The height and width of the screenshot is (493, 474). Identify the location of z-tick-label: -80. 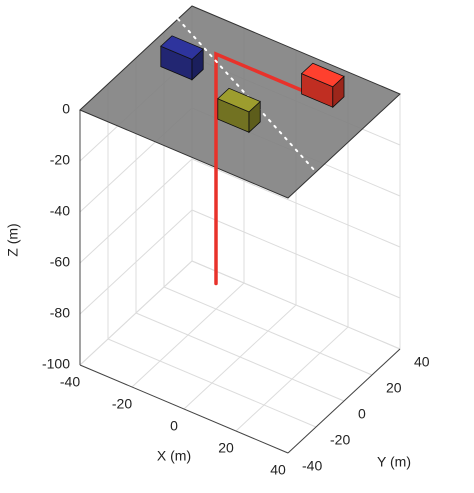
(60, 313).